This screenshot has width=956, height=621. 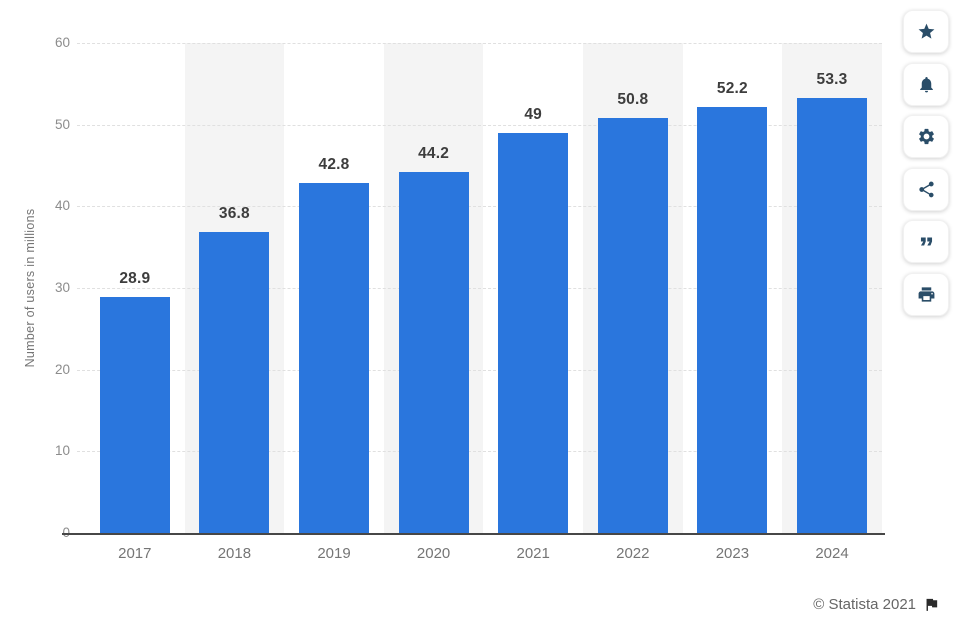 What do you see at coordinates (473, 534) in the screenshot?
I see `x-axis-line` at bounding box center [473, 534].